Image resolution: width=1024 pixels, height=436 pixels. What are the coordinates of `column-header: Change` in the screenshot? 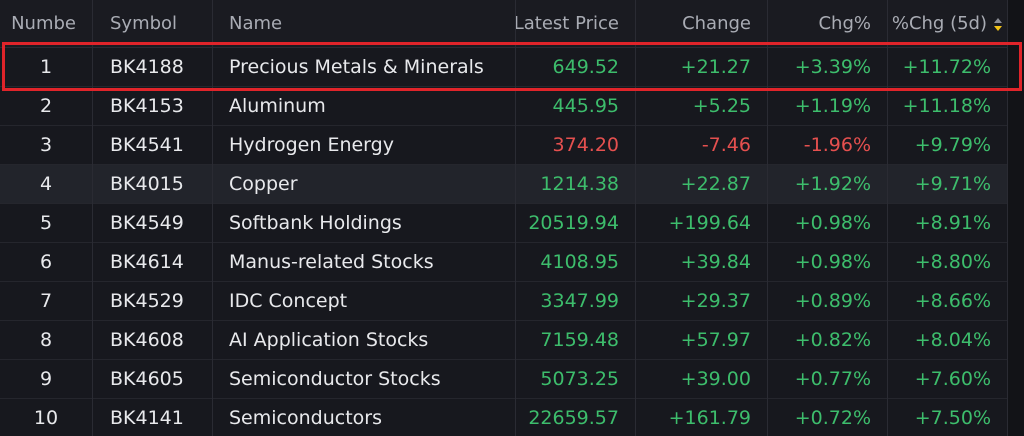 It's located at (716, 23).